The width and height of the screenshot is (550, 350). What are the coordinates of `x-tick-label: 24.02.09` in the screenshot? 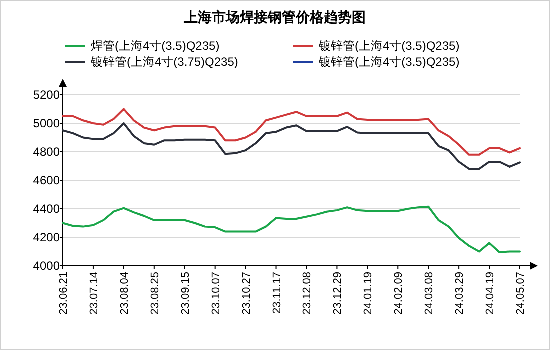 It's located at (399, 293).